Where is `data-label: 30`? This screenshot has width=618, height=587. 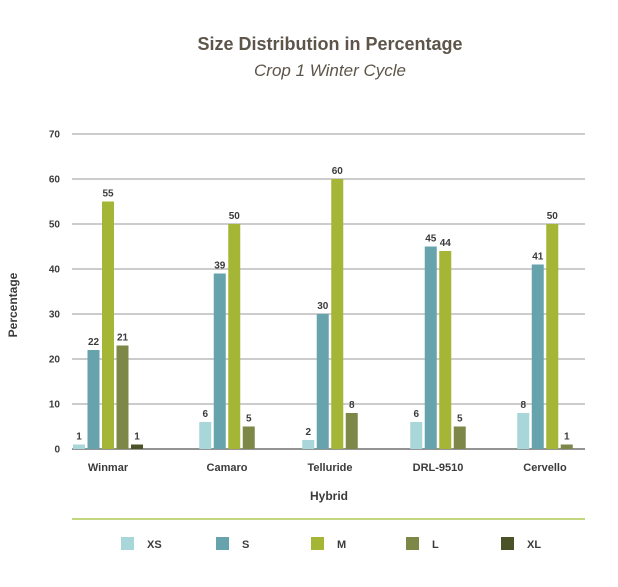 data-label: 30 is located at coordinates (323, 306).